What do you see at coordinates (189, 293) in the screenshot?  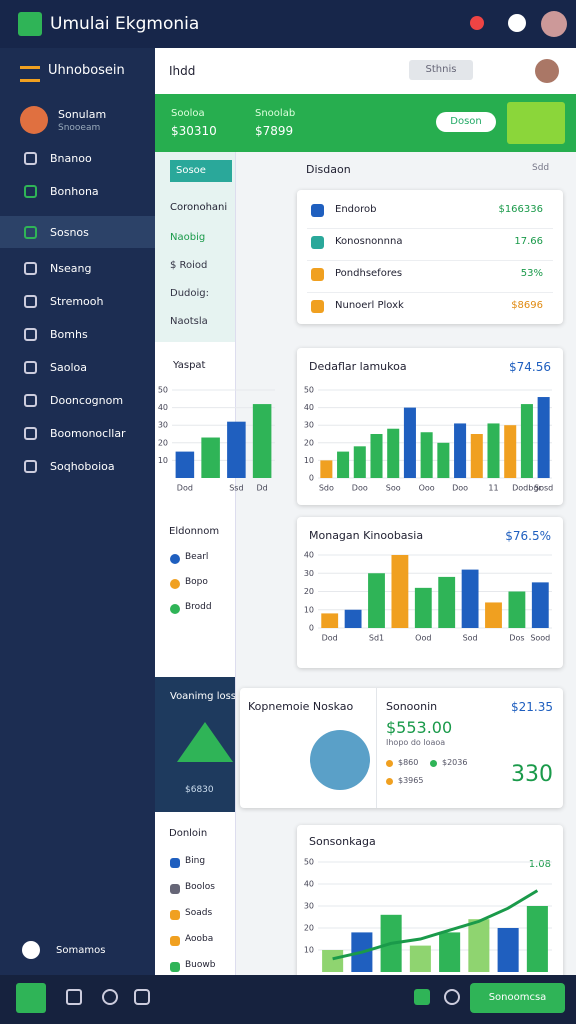 I see `subpanel-link: Dudoig:` at bounding box center [189, 293].